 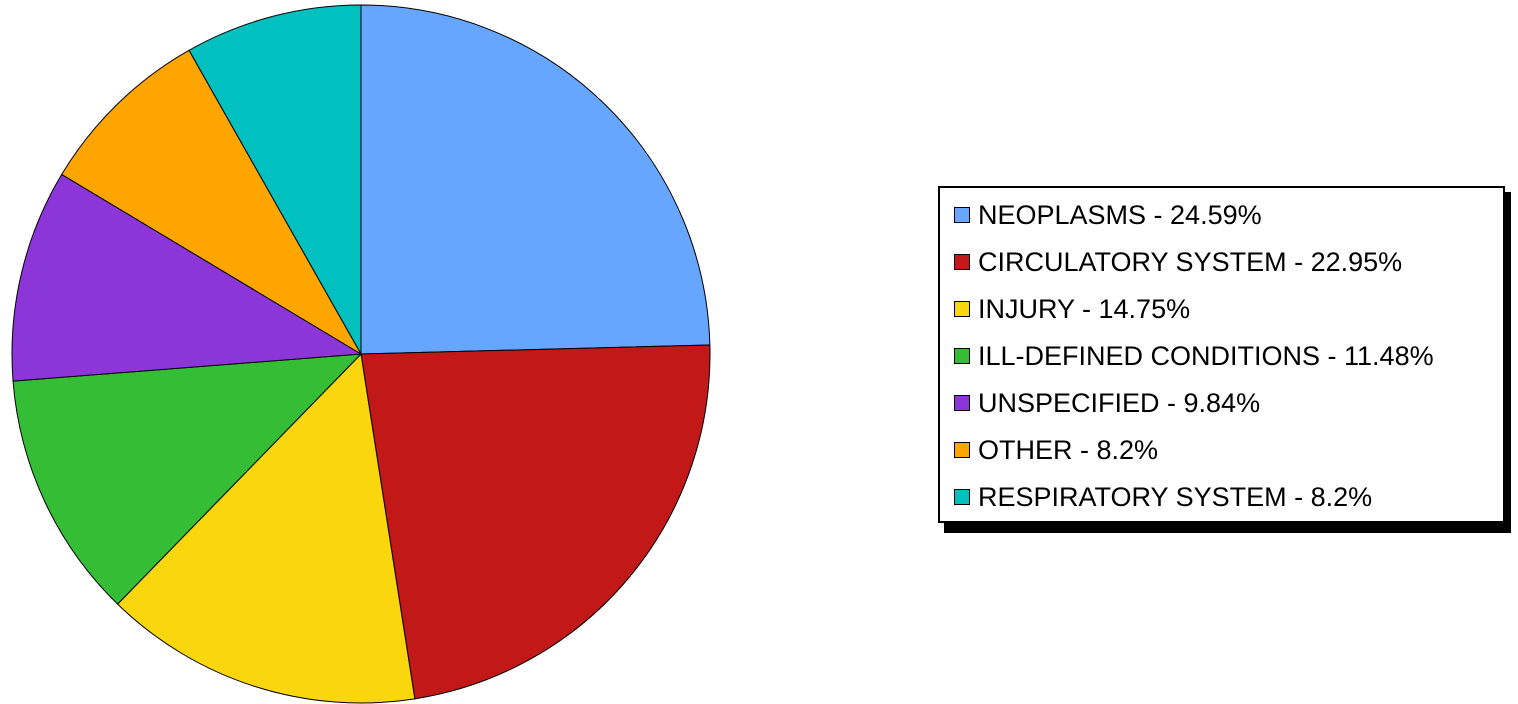 I want to click on legend-item-respiratory-system: RESPIRATORY SYSTEM - 8.2%, so click(x=1163, y=497).